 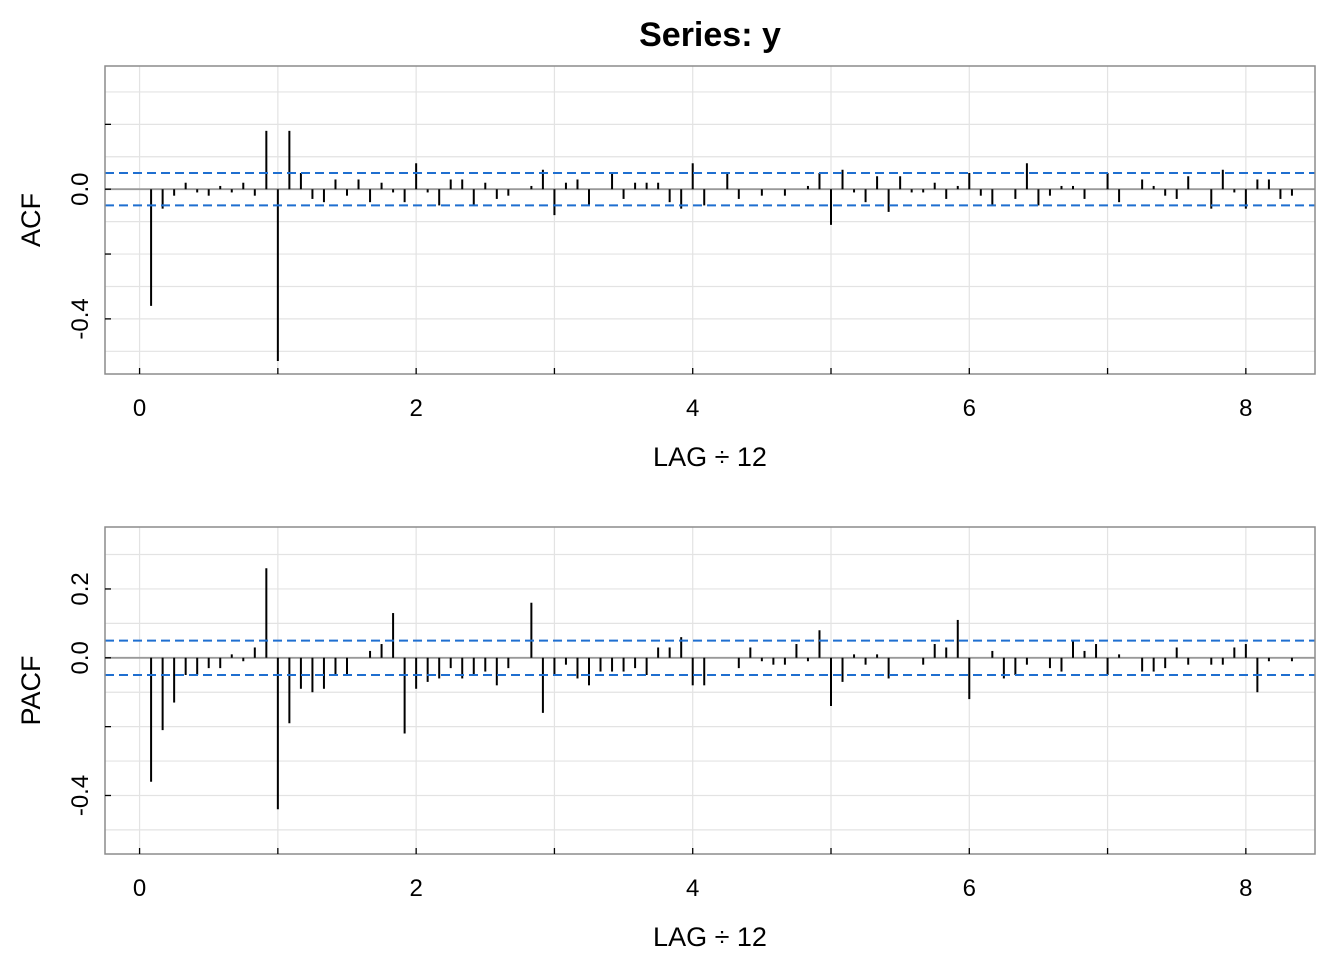 What do you see at coordinates (31, 220) in the screenshot?
I see `y-axis-label: ACF` at bounding box center [31, 220].